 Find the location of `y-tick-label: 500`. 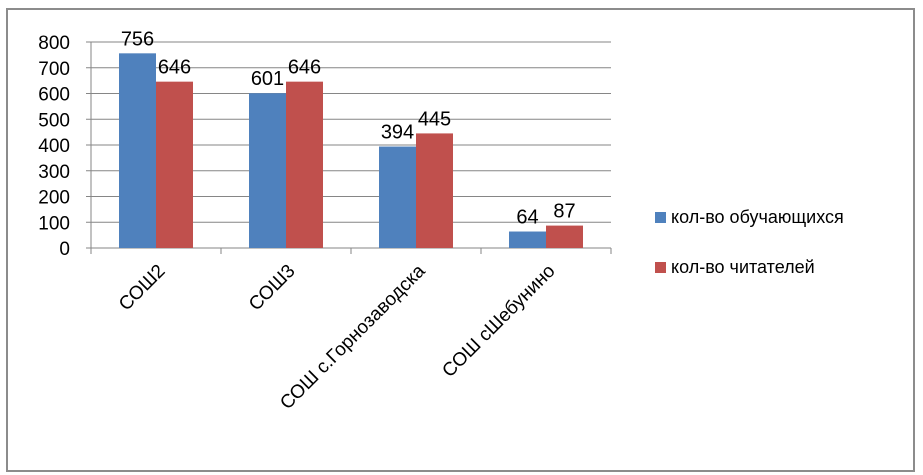

y-tick-label: 500 is located at coordinates (54, 120).